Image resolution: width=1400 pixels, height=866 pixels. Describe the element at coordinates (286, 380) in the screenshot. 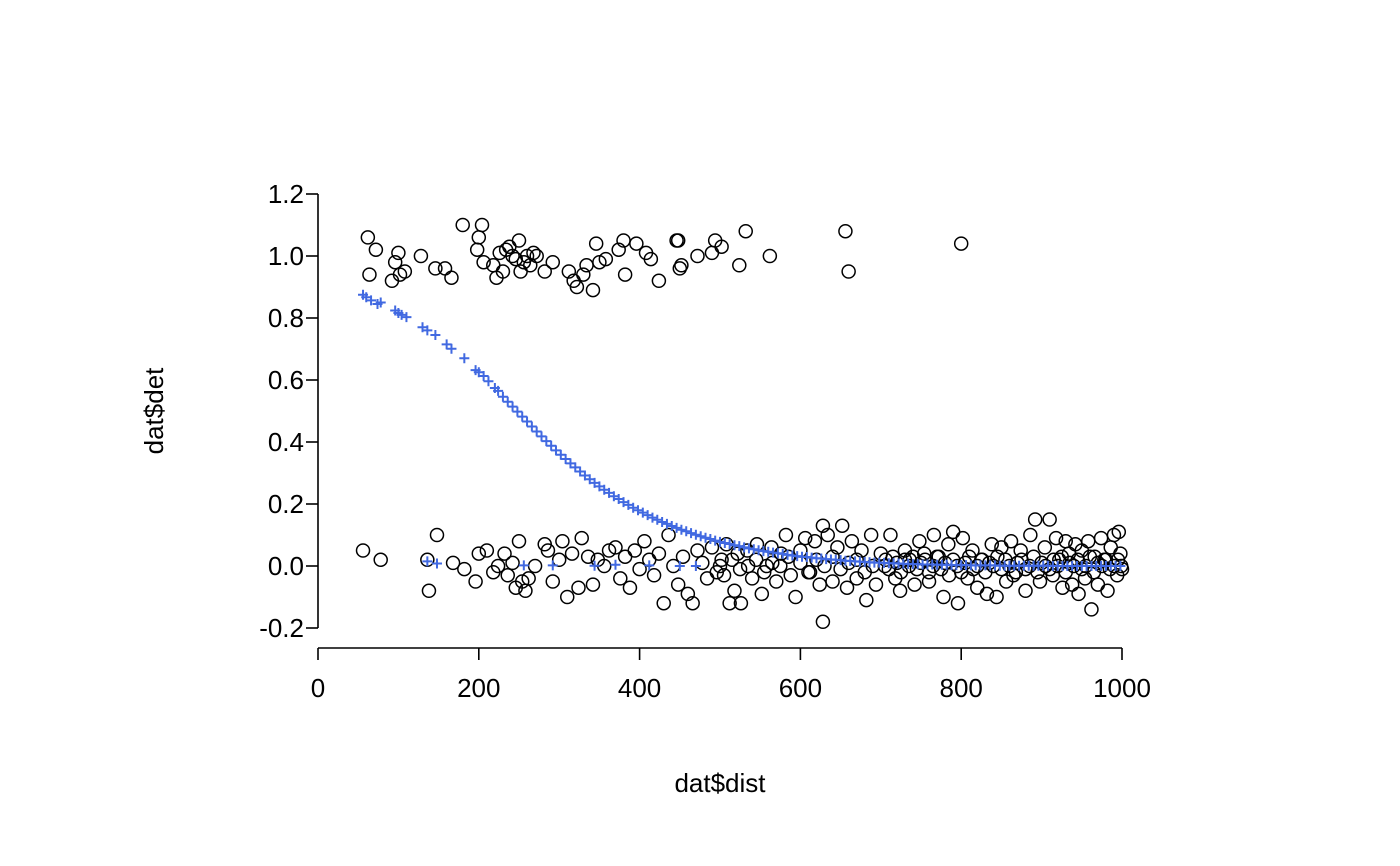

I see `y-tick-label: 0.6` at that location.